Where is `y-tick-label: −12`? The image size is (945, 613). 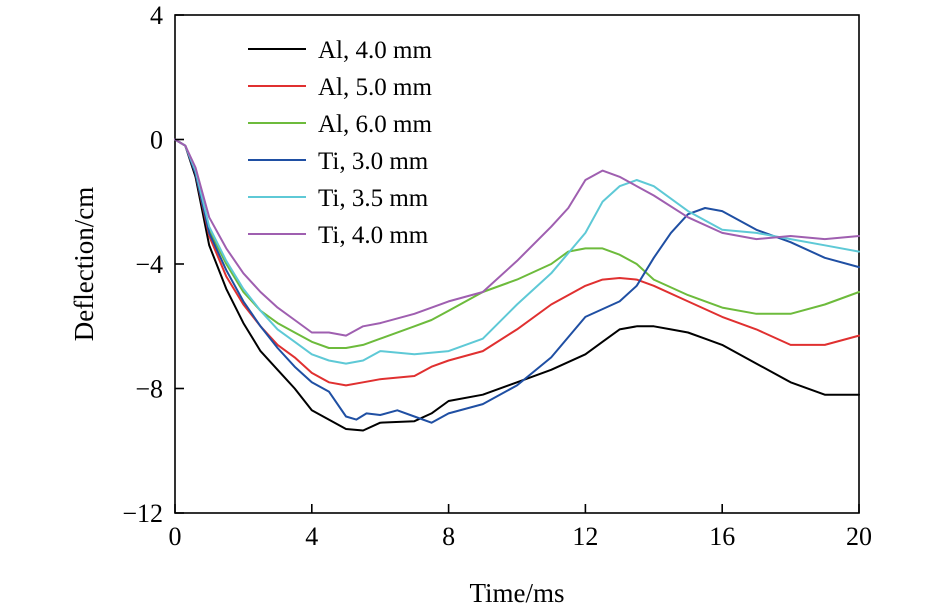 y-tick-label: −12 is located at coordinates (142, 513).